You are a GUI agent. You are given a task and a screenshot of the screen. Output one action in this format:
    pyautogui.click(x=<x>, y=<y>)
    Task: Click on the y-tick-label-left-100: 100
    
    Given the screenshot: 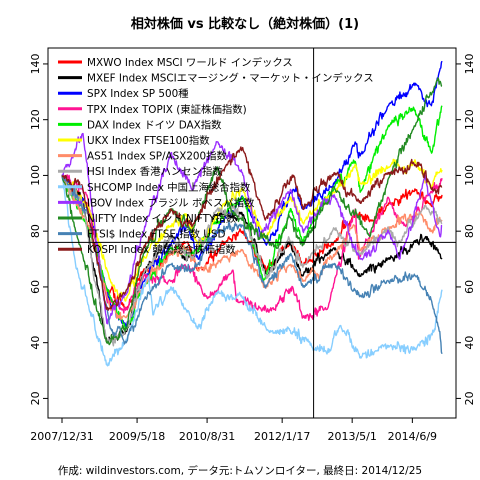 What is the action you would take?
    pyautogui.click(x=35, y=175)
    